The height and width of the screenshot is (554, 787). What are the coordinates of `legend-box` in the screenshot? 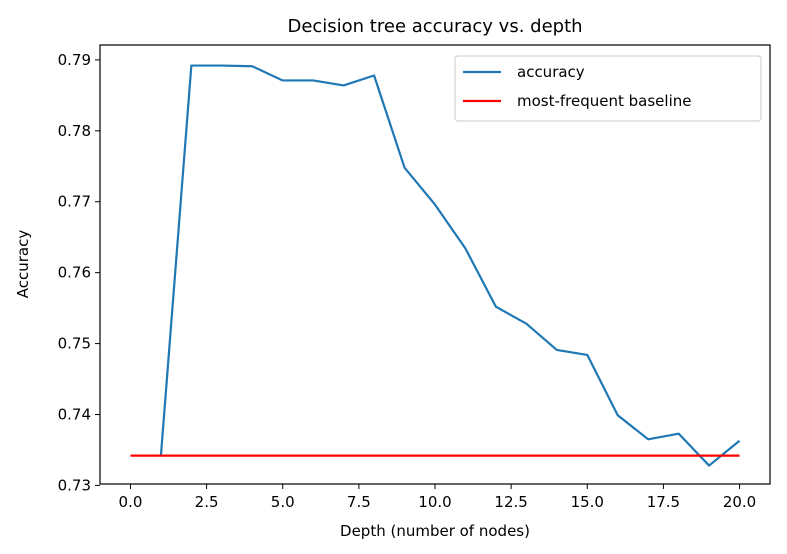 It's located at (608, 88).